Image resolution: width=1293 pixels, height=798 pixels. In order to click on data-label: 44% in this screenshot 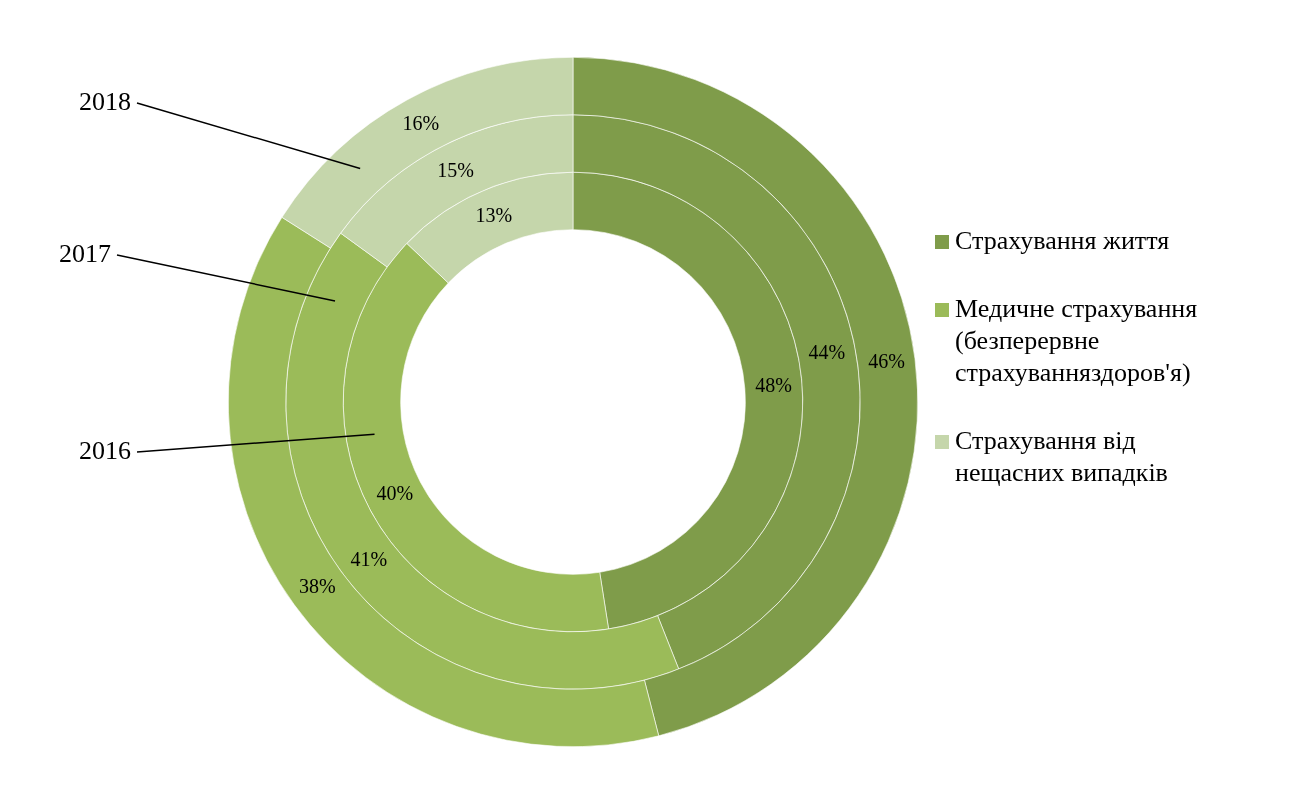, I will do `click(827, 351)`.